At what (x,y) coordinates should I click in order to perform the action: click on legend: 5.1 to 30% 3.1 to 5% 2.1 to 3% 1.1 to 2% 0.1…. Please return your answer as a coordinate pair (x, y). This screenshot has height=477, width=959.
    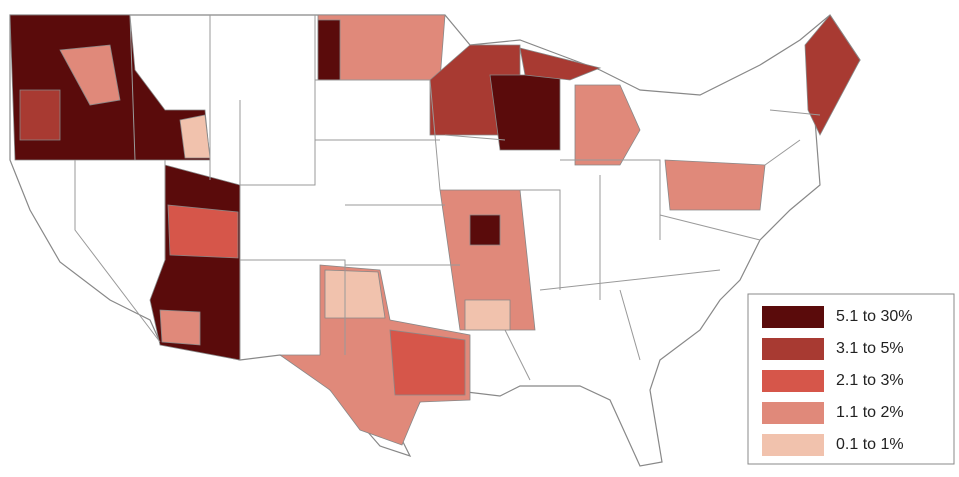
    Looking at the image, I should click on (851, 379).